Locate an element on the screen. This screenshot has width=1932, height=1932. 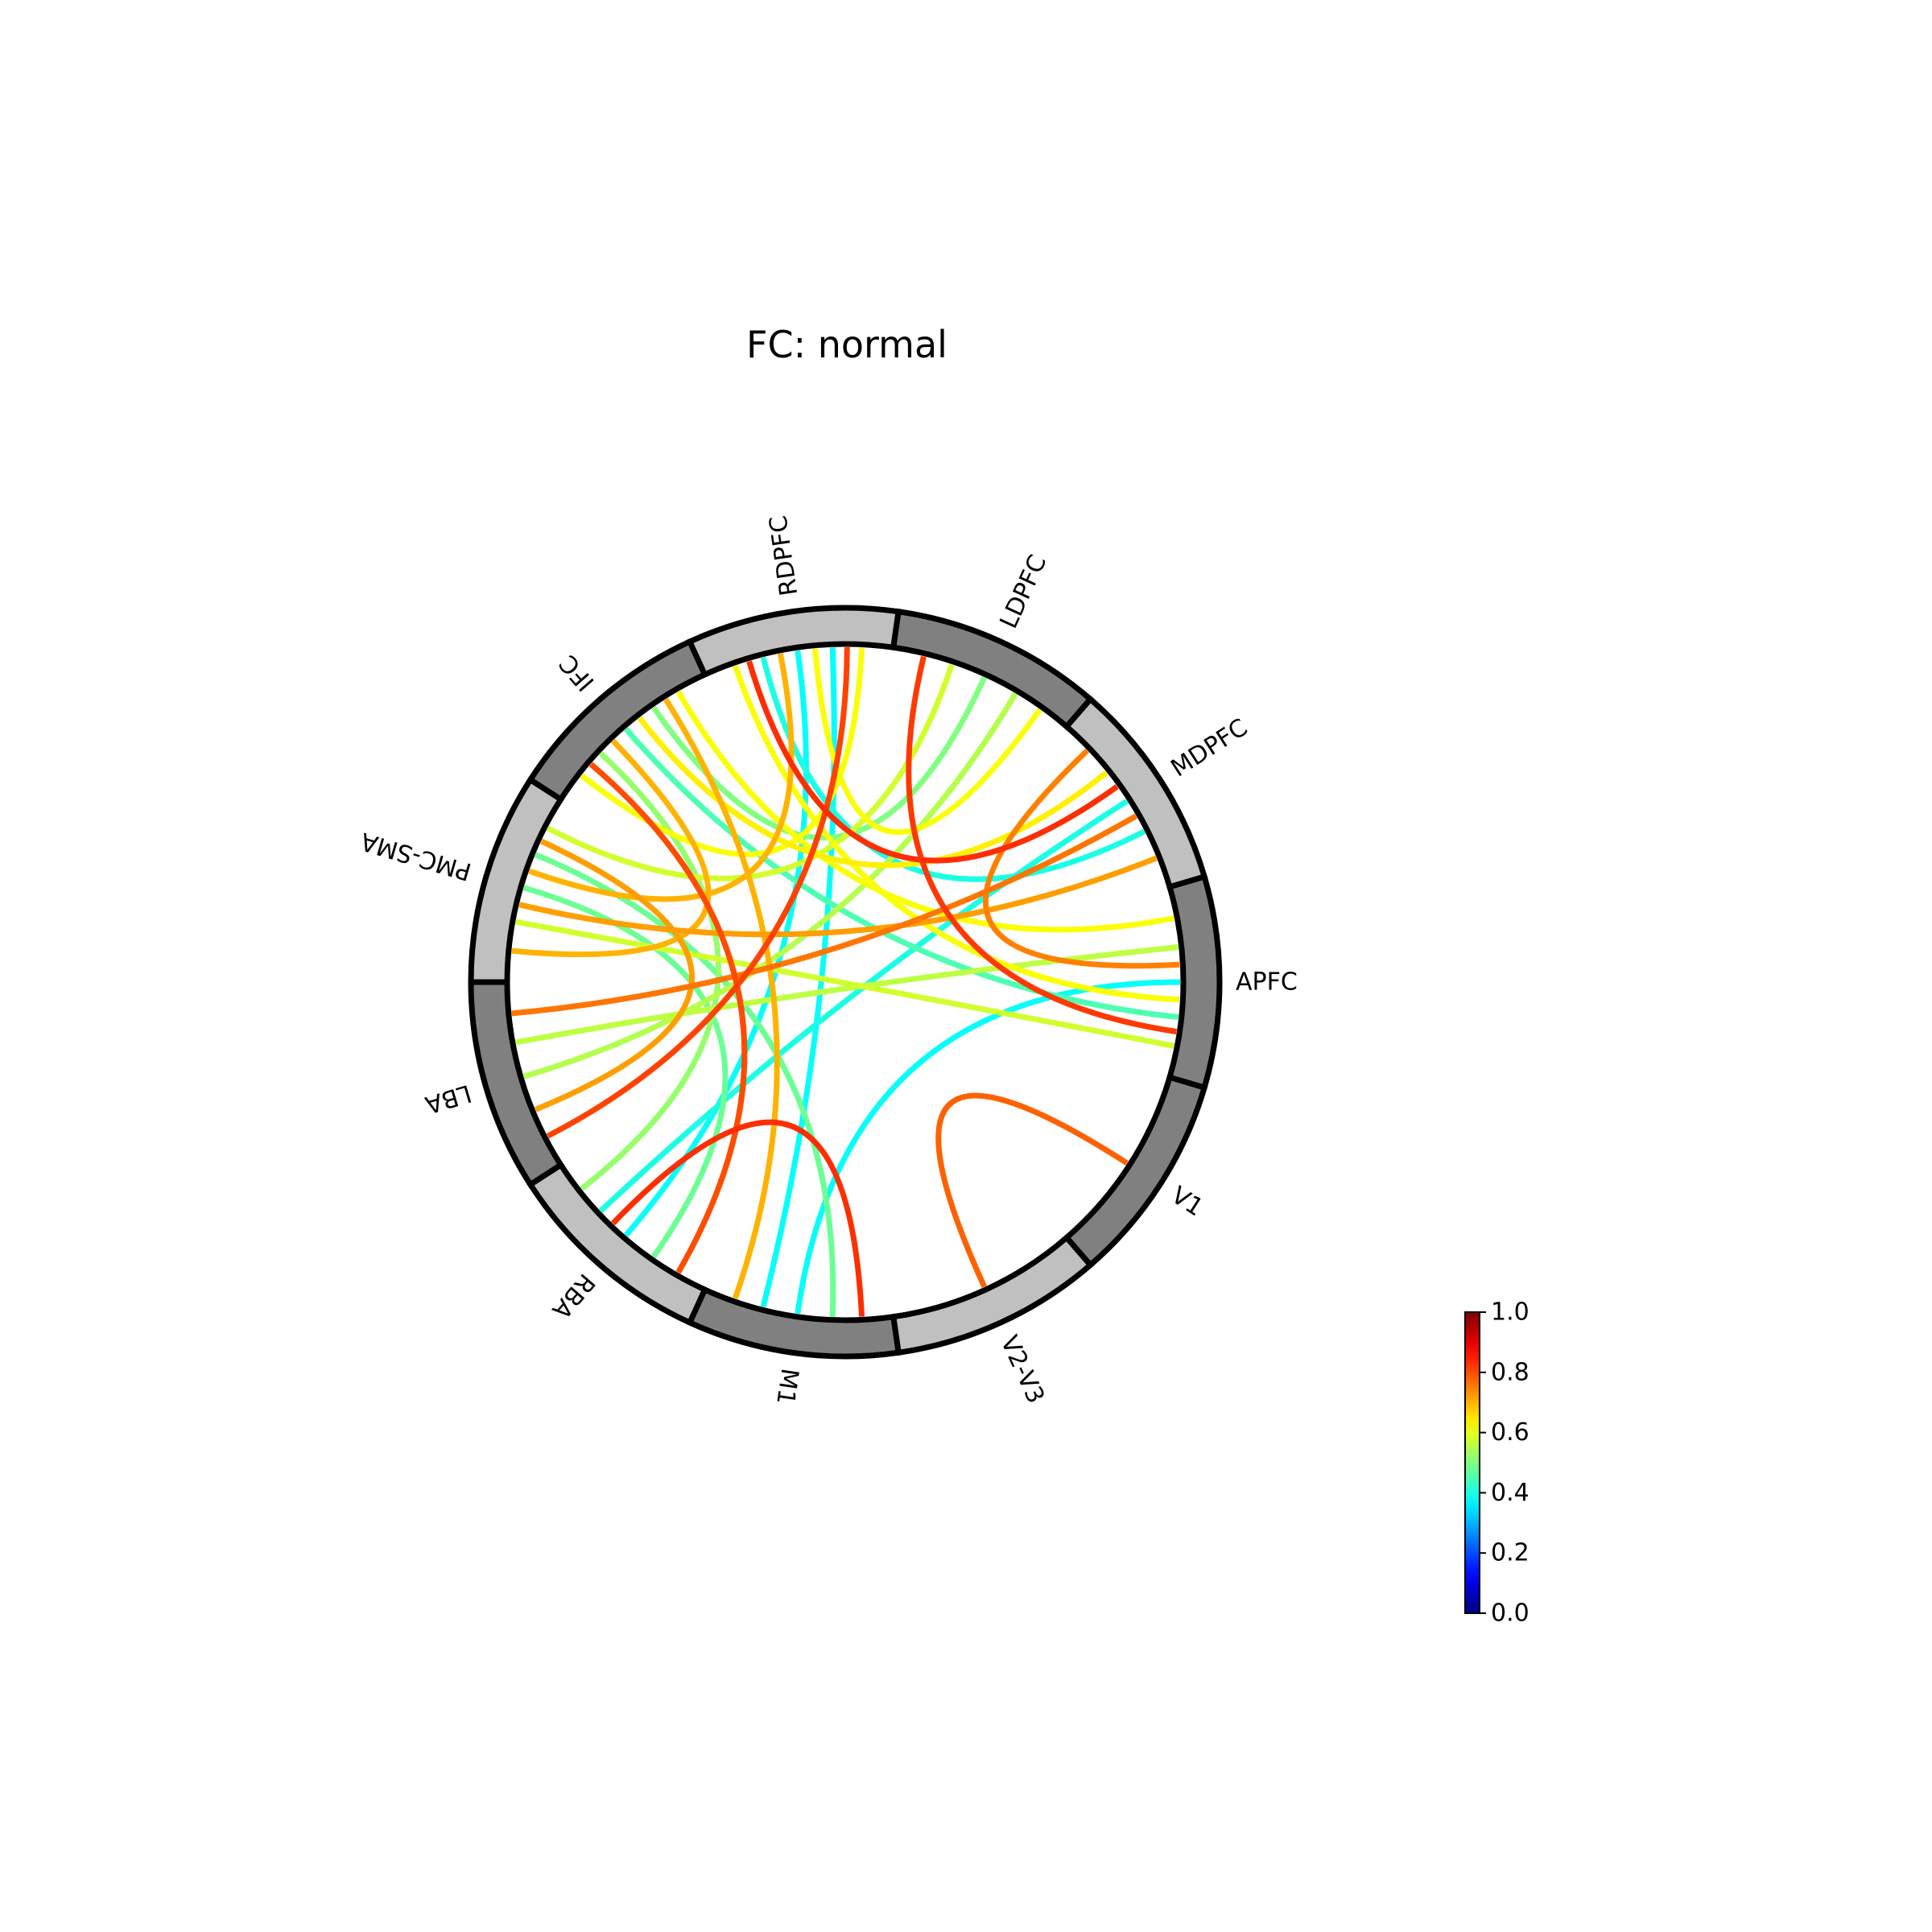
edge-ifc-mdpfc is located at coordinates (872, 792).